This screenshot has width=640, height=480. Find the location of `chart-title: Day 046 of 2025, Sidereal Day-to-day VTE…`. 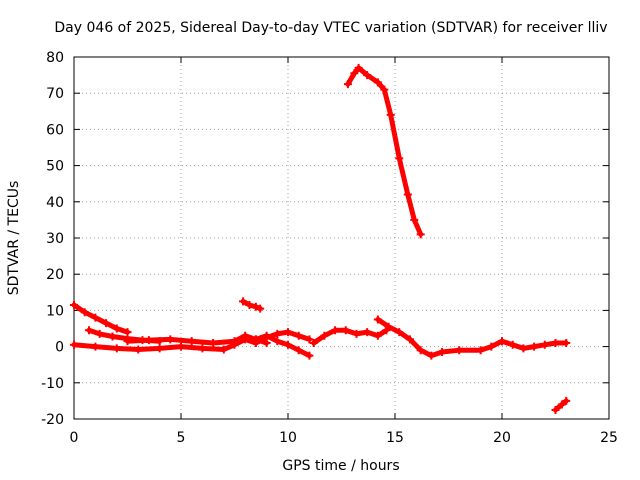

chart-title: Day 046 of 2025, Sidereal Day-to-day VTE… is located at coordinates (330, 28).